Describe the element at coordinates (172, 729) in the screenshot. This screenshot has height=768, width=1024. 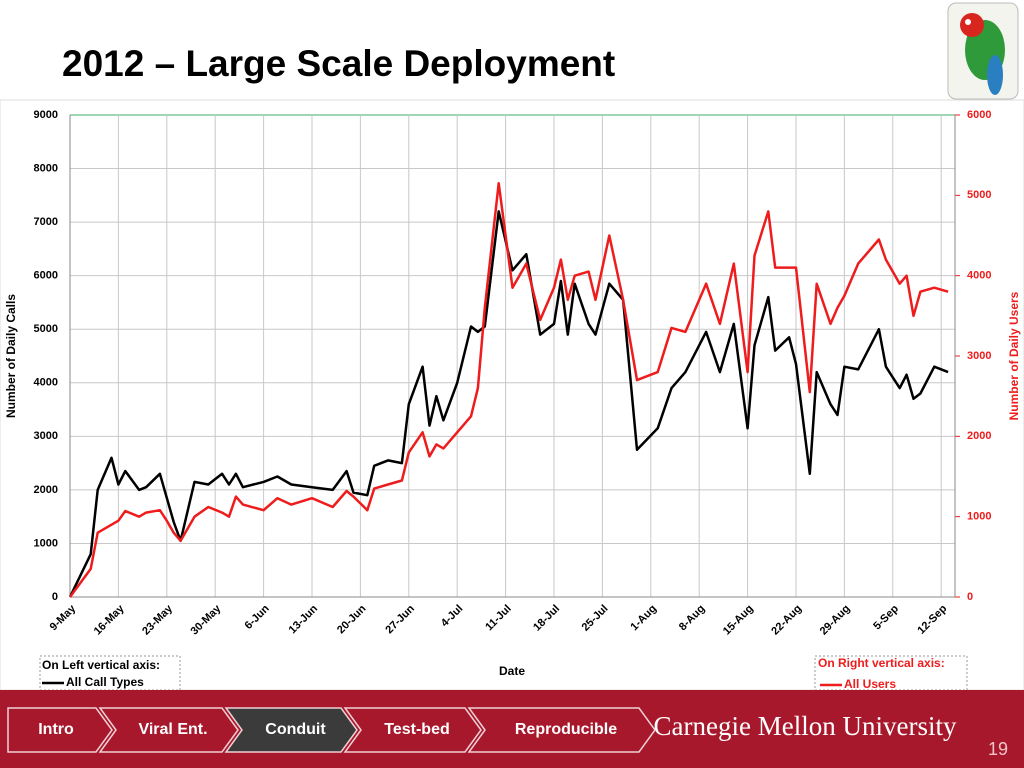
I see `nav-label: Viral Ent.` at that location.